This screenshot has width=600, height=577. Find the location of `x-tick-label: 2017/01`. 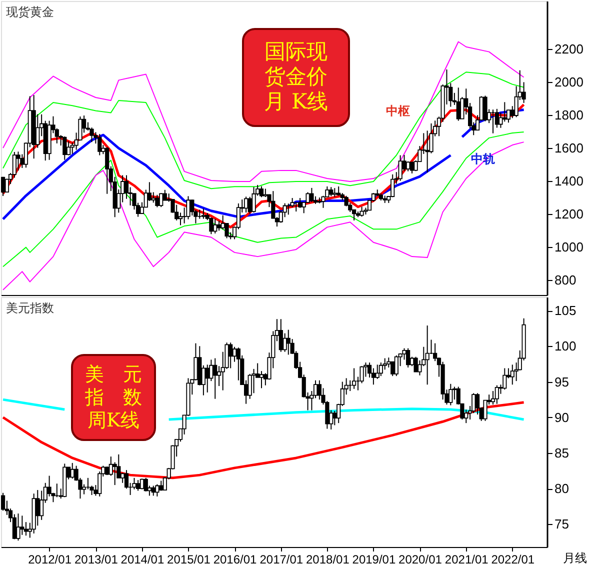

x-tick-label: 2017/01 is located at coordinates (282, 559).